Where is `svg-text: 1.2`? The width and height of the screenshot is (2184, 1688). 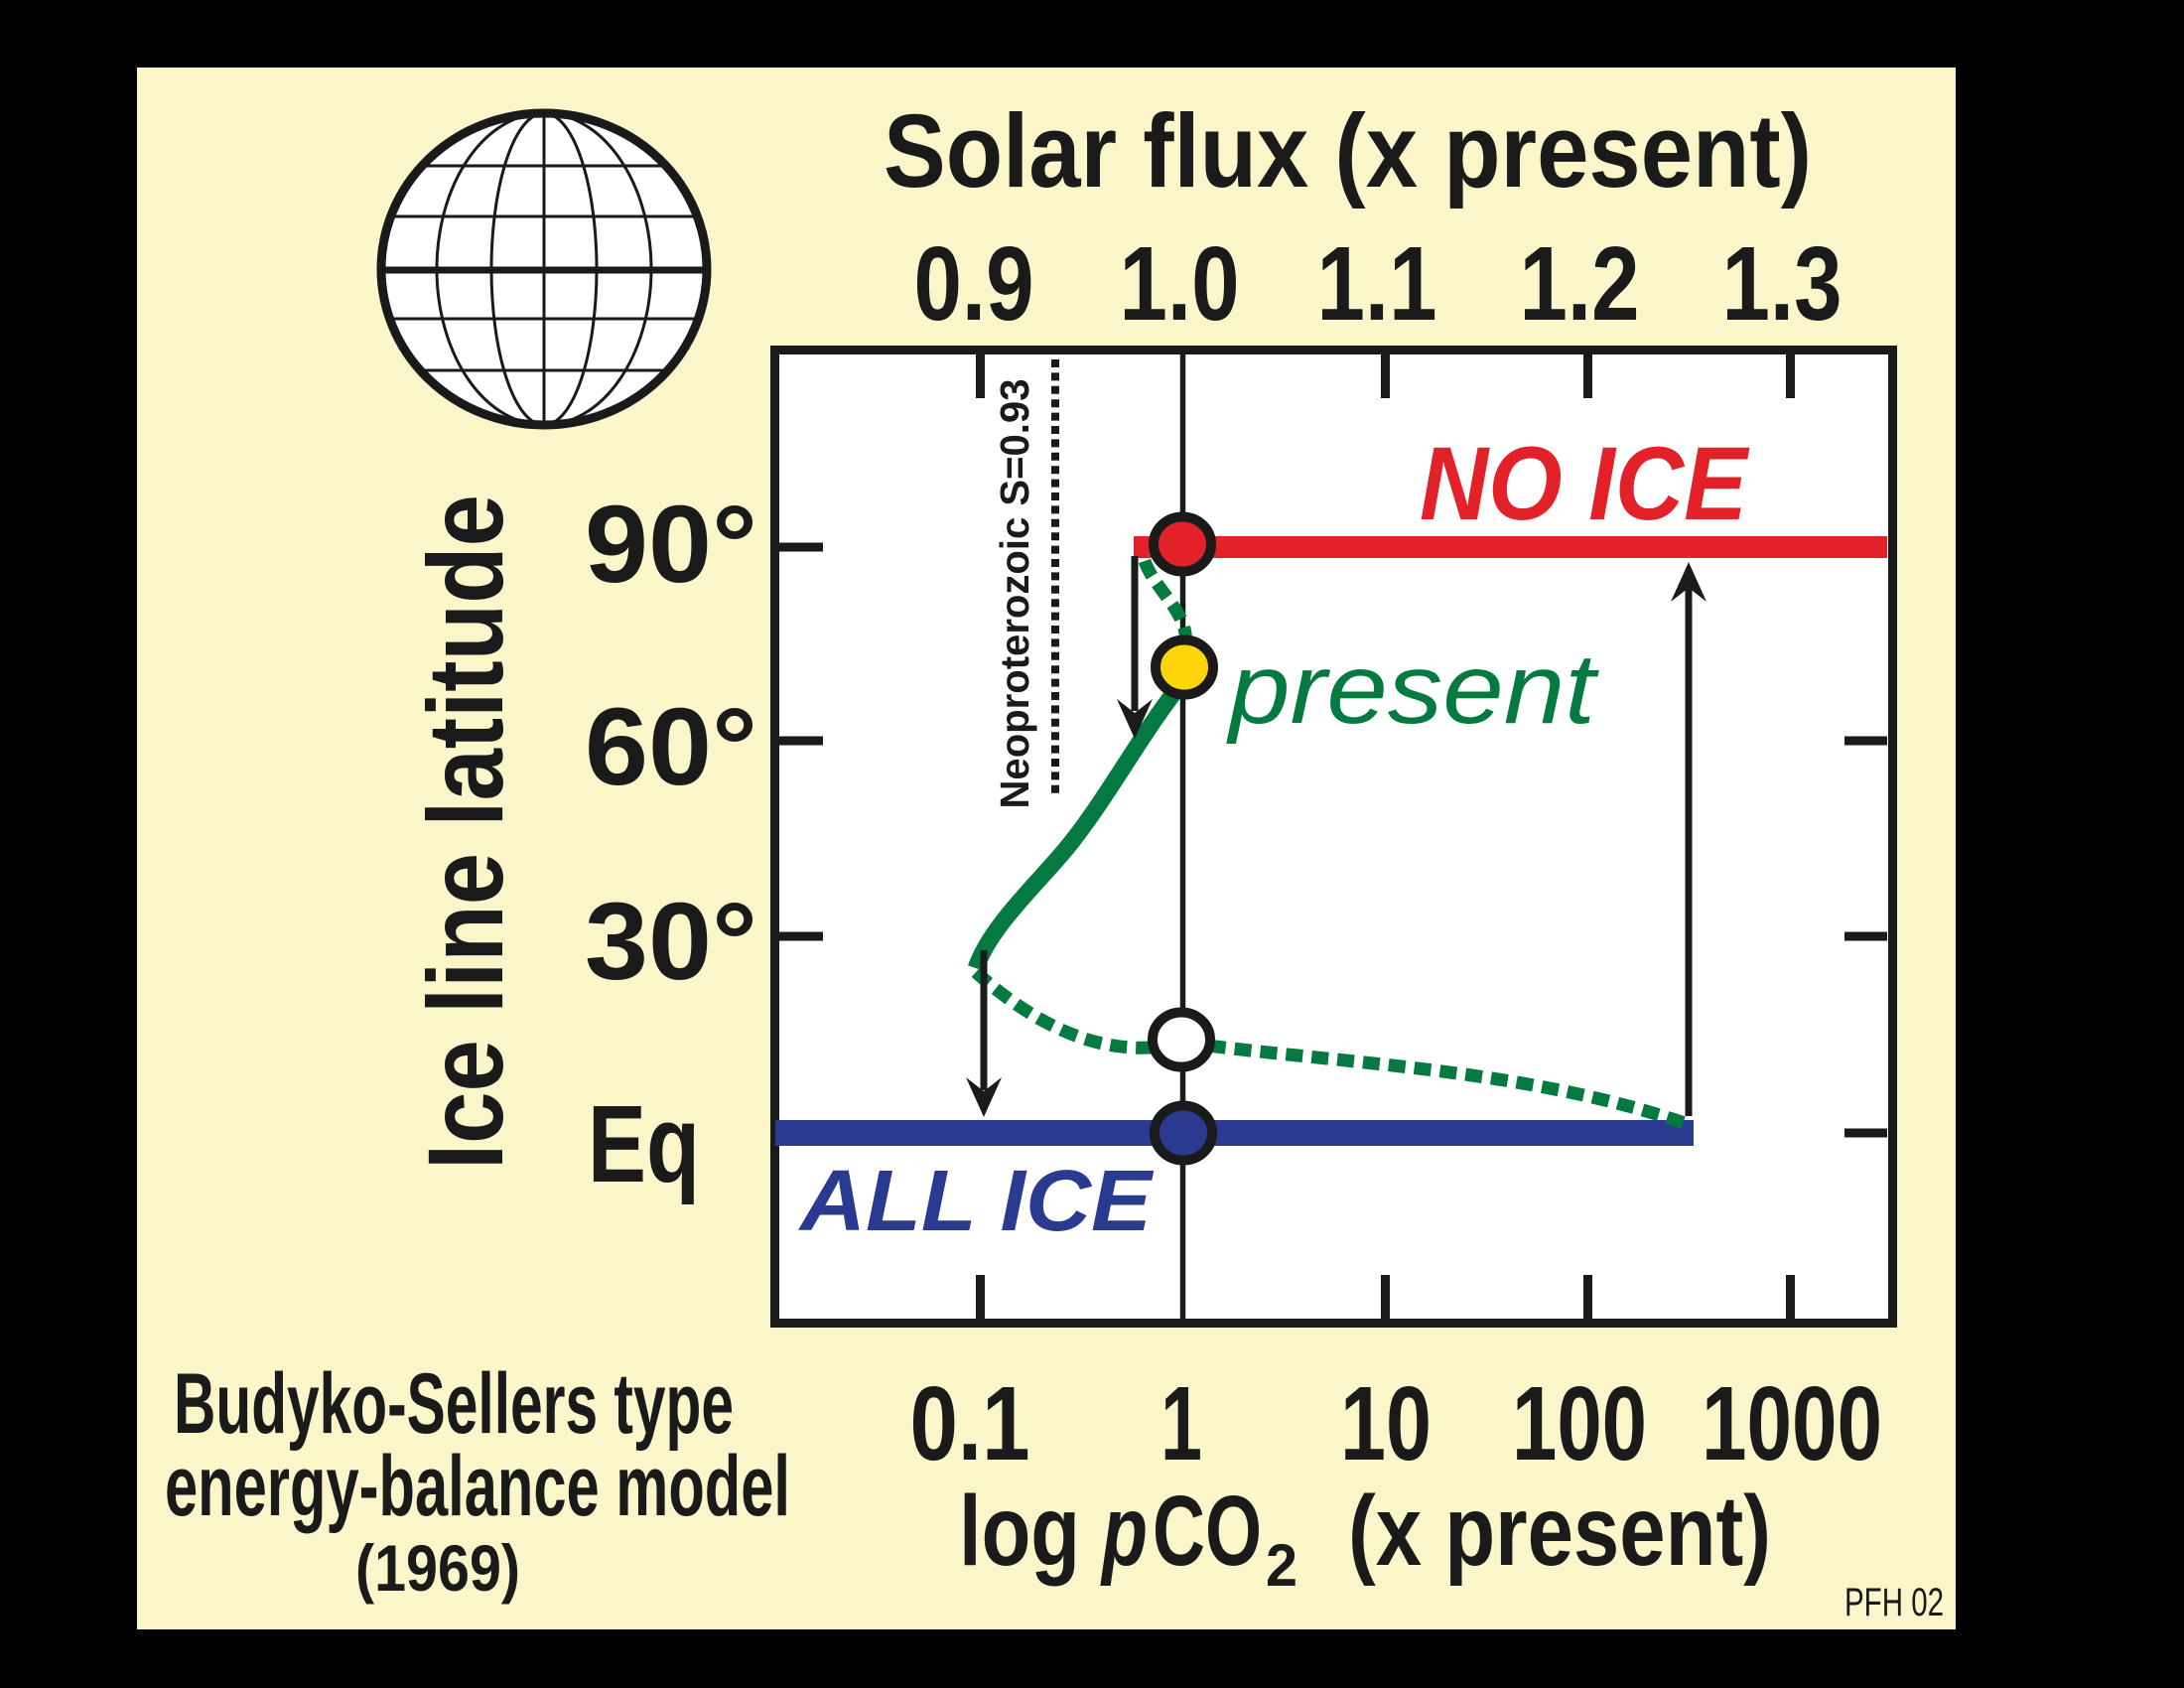
svg-text: 1.2 is located at coordinates (1580, 284).